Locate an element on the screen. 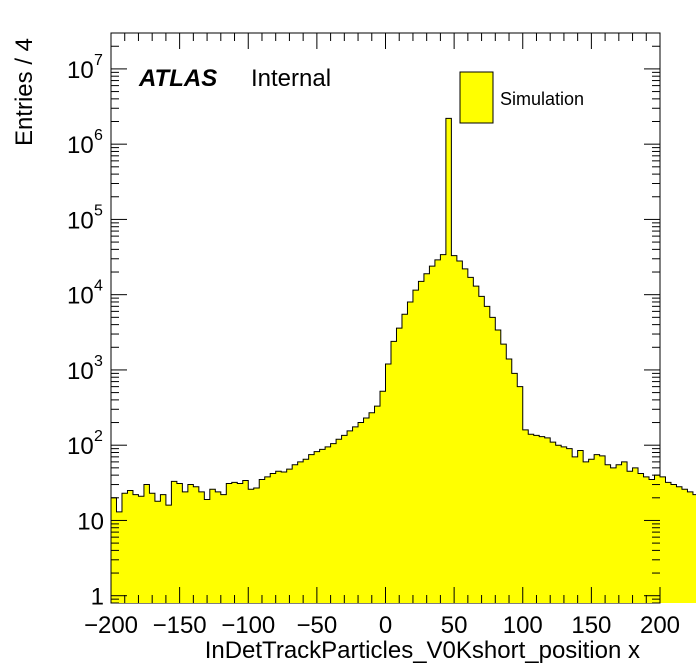 This screenshot has width=696, height=672. x-axis-label: InDetTrackParticles_V0Kshort_position x is located at coordinates (422, 650).